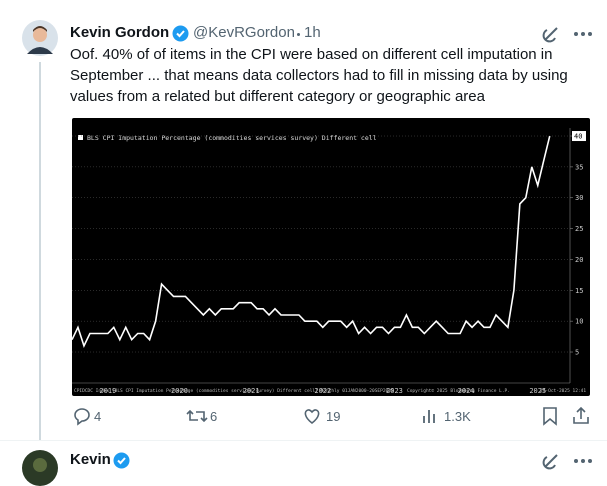  What do you see at coordinates (394, 391) in the screenshot?
I see `x-tick-label: 2023` at bounding box center [394, 391].